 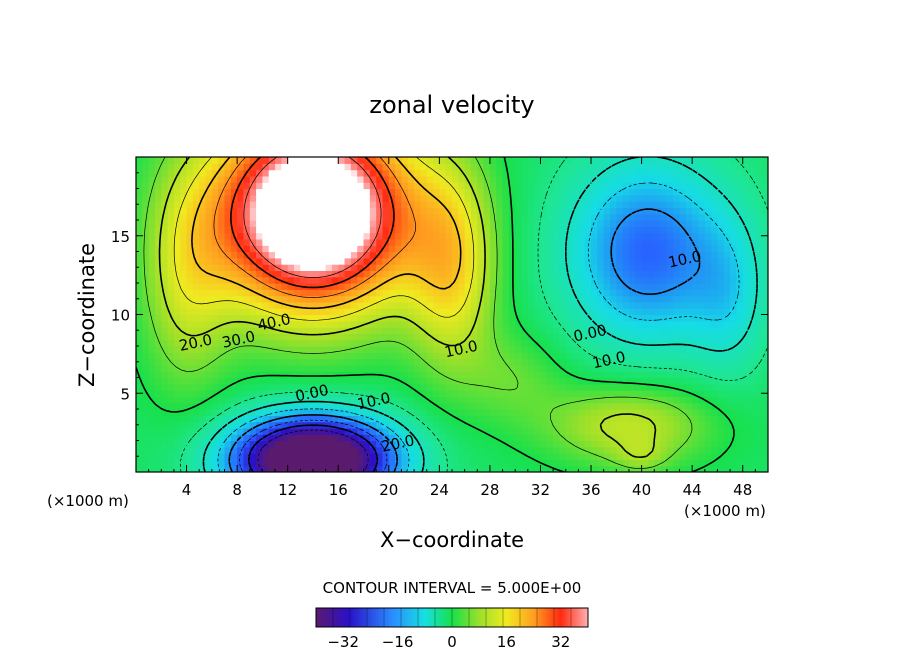 I want to click on y-tick-label: 5, so click(x=125, y=394).